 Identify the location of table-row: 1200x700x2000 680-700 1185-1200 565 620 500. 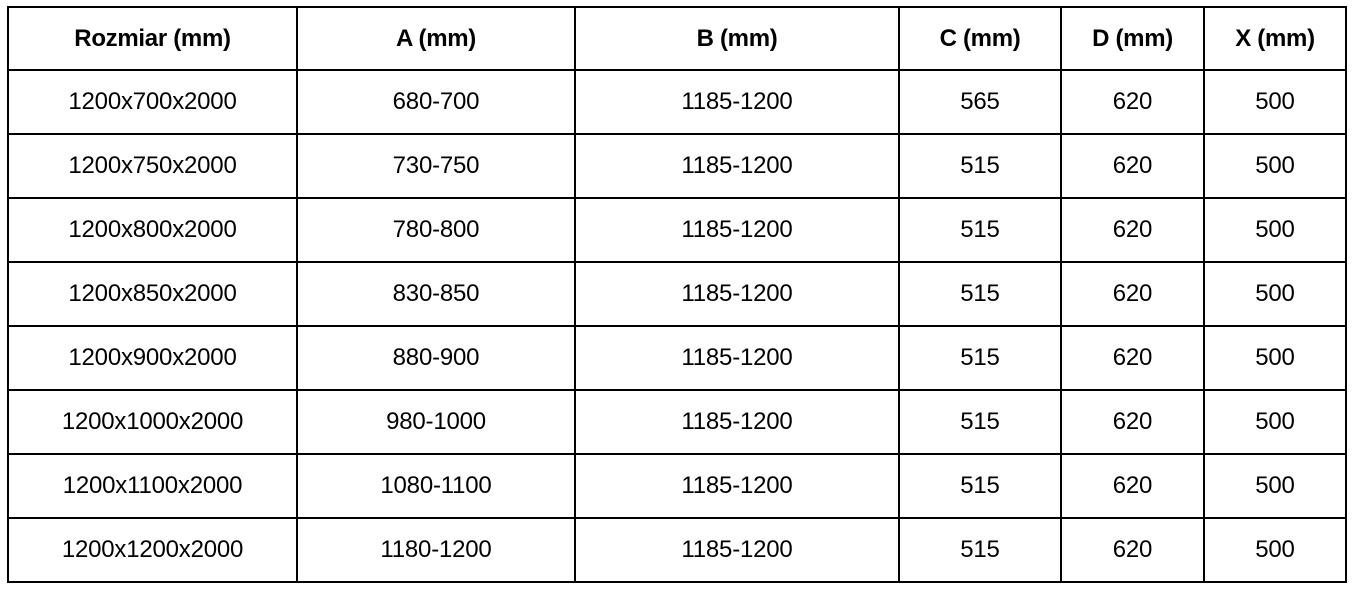
(677, 102).